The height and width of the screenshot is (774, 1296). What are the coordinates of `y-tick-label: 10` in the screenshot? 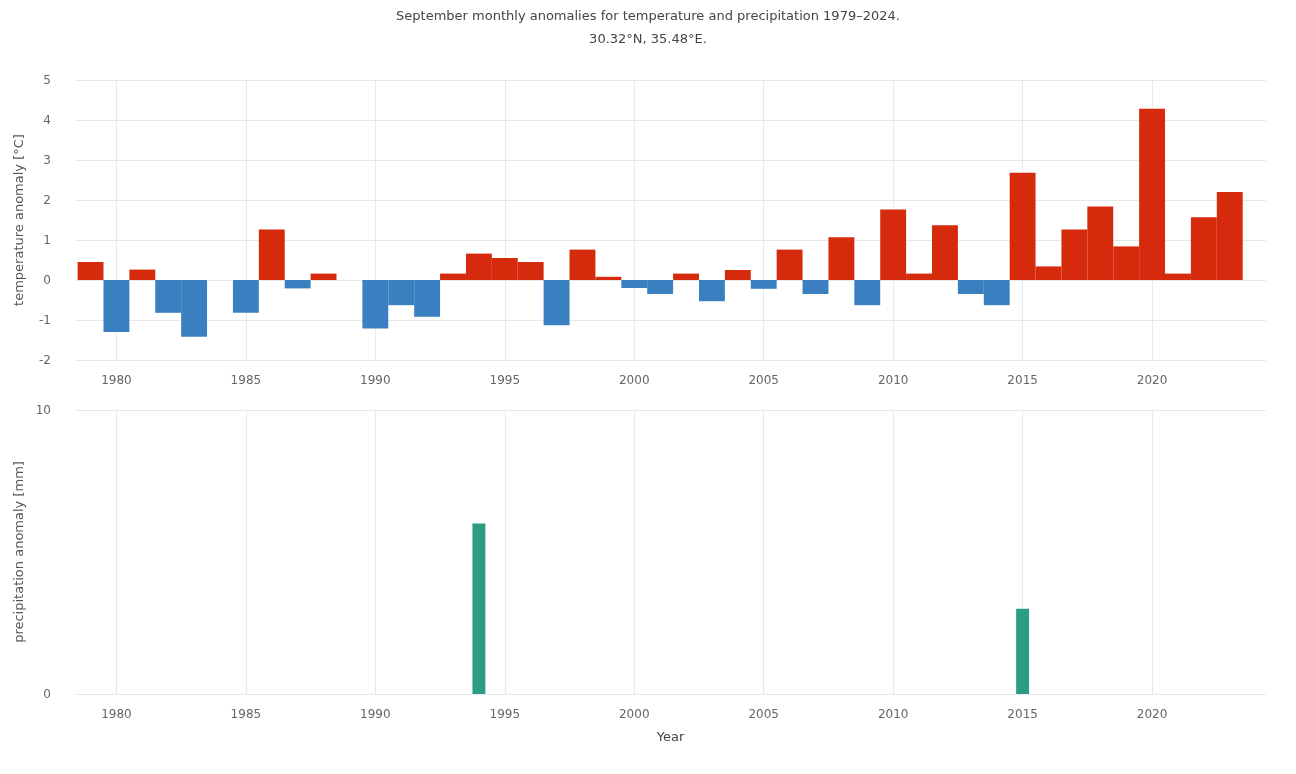 It's located at (43, 410).